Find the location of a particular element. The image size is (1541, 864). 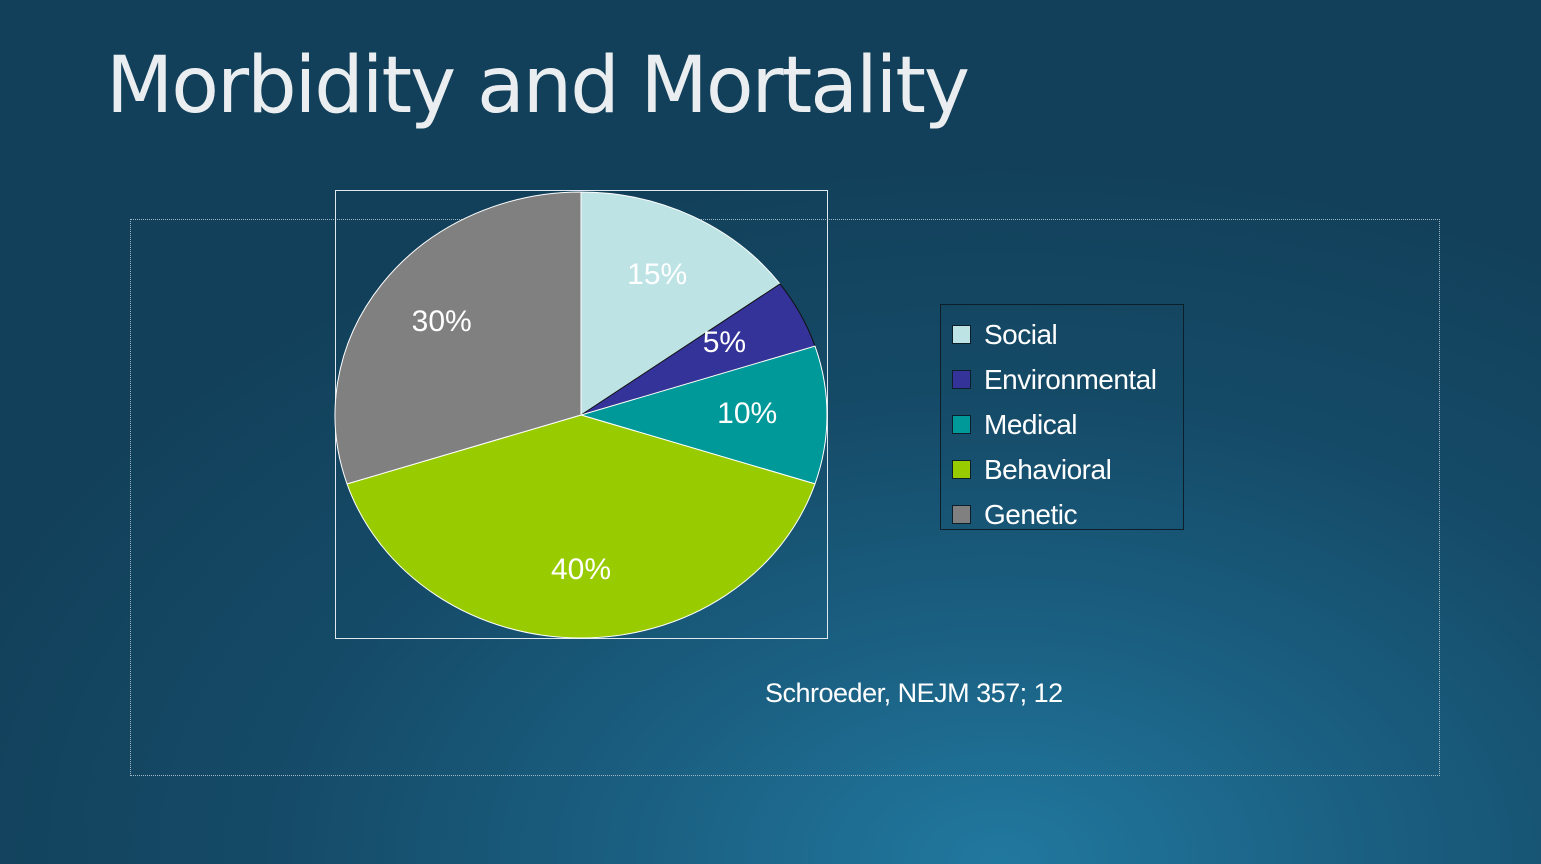

source-citation: Schroeder, NEJM 357; 12 is located at coordinates (914, 693).